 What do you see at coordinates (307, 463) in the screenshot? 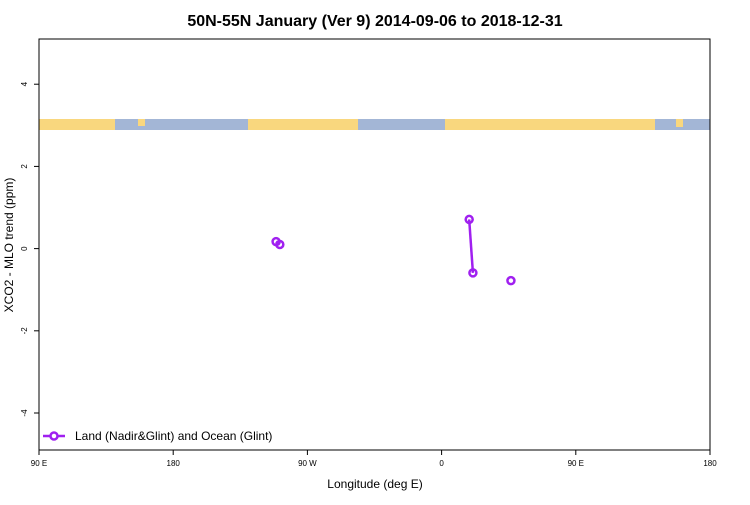
I see `x-tick-label: 90 W` at bounding box center [307, 463].